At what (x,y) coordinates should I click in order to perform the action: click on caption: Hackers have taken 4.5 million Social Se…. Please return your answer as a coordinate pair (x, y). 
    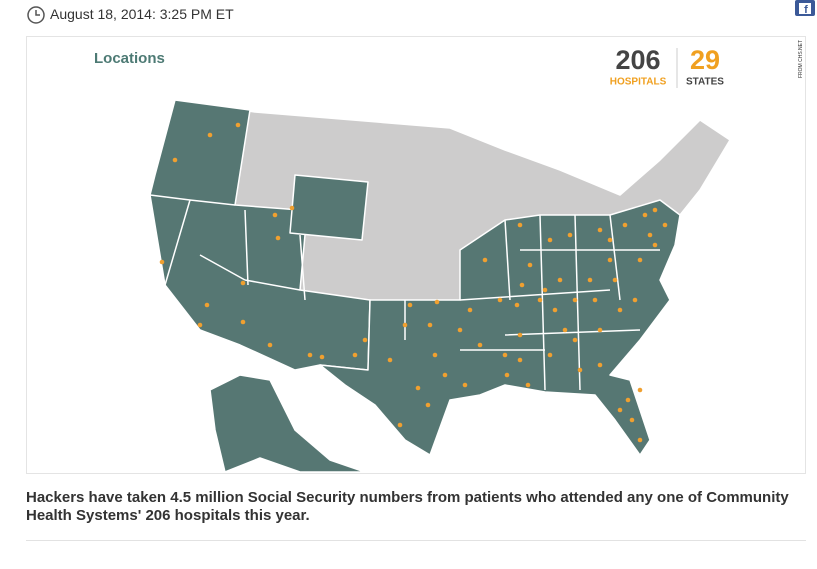
    Looking at the image, I should click on (407, 506).